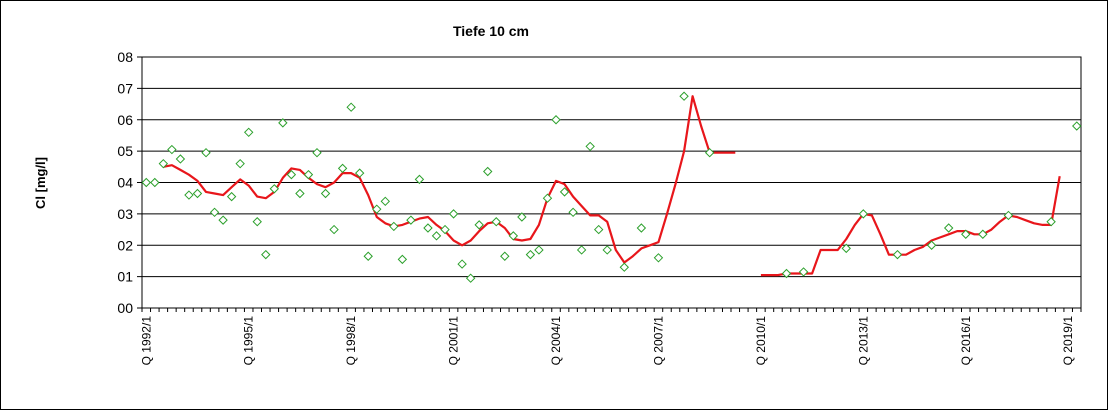 This screenshot has height=410, width=1108. I want to click on y-tick-label: 05, so click(125, 151).